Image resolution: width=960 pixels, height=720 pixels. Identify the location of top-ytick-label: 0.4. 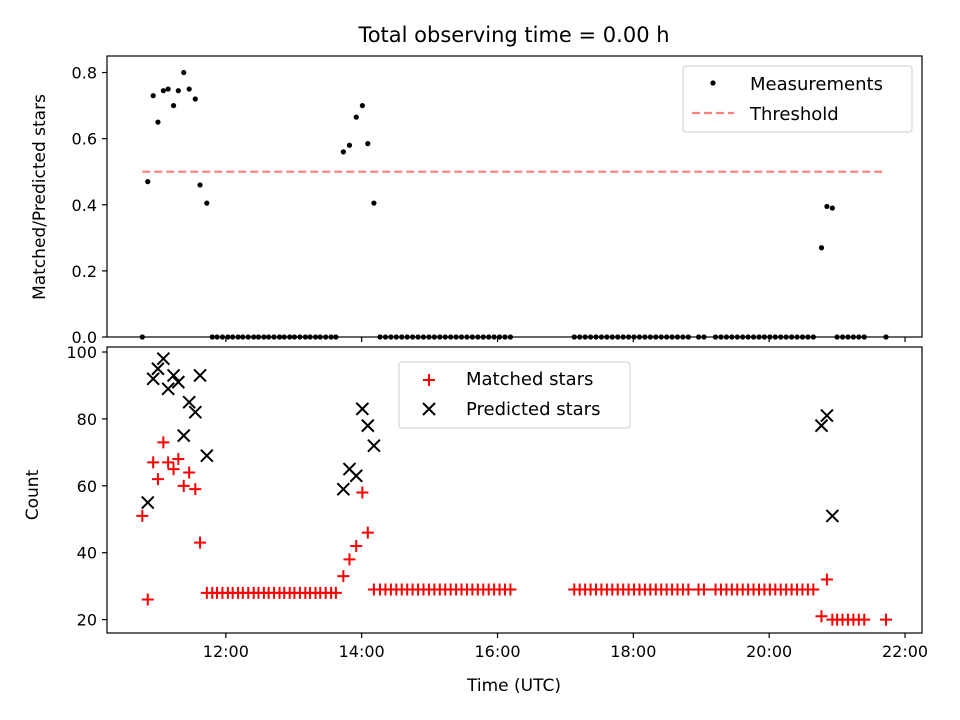
(84, 205).